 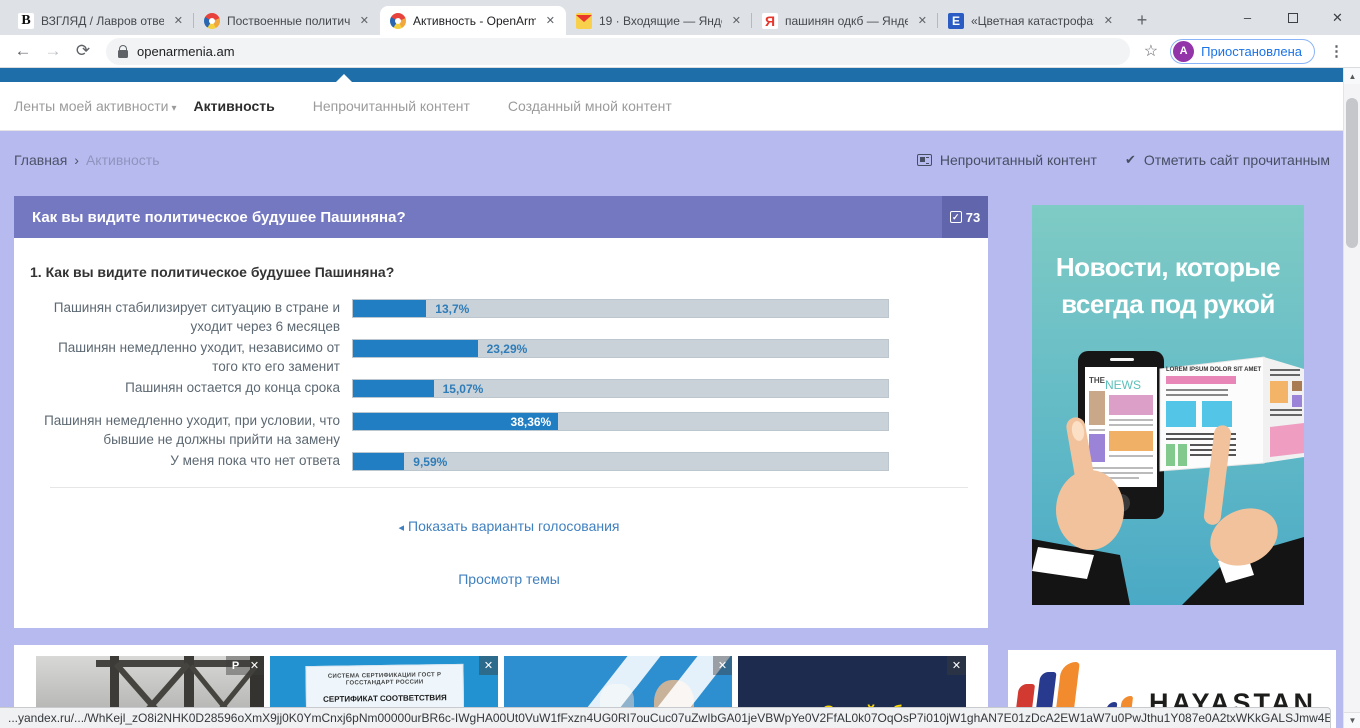 What do you see at coordinates (1168, 285) in the screenshot?
I see `sidebar-ad-headline: Новости, которые всегда под рукой` at bounding box center [1168, 285].